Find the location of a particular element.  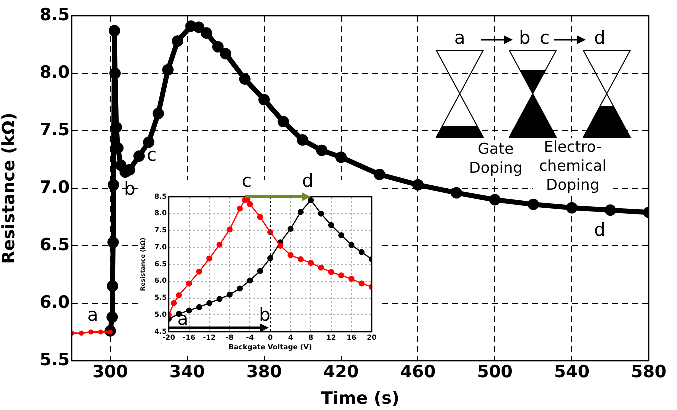

x-tick-label: 300 is located at coordinates (110, 372).